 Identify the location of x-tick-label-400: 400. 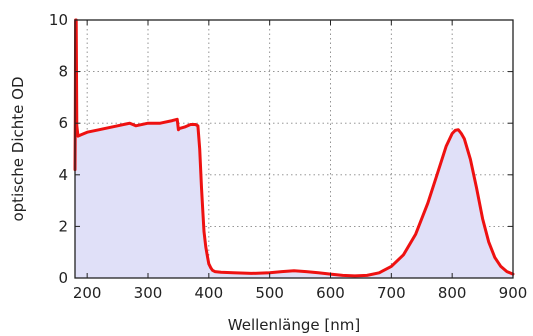
(209, 293).